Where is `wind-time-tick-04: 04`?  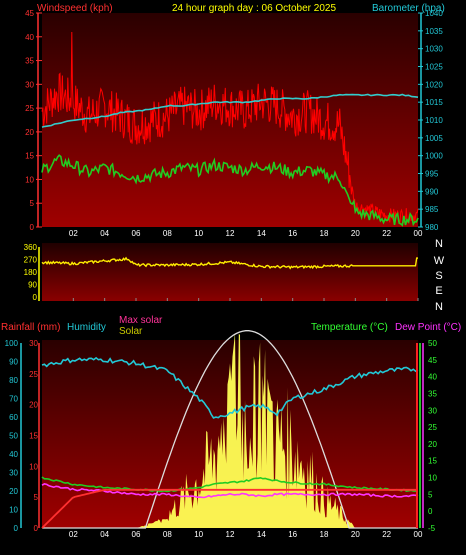
wind-time-tick-04: 04 is located at coordinates (104, 233).